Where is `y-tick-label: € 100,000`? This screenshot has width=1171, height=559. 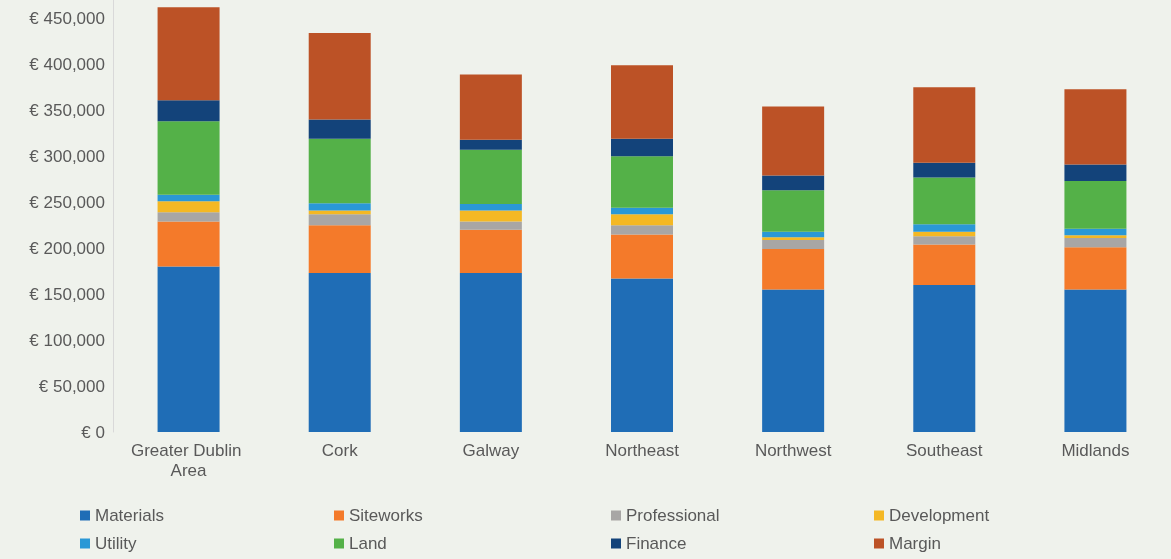
y-tick-label: € 100,000 is located at coordinates (67, 340).